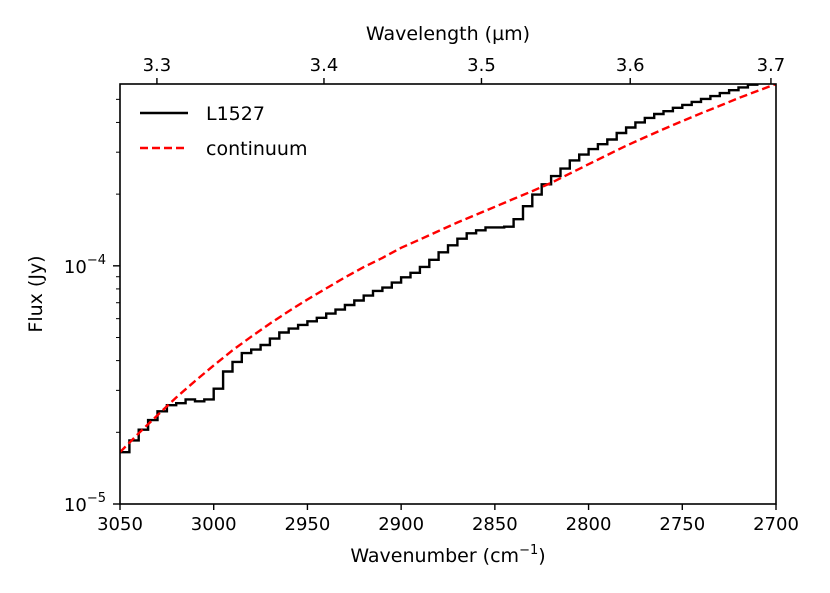 The image size is (830, 593). I want to click on x-bottom-axis-title: Wavenumber (cm−1), so click(447, 555).